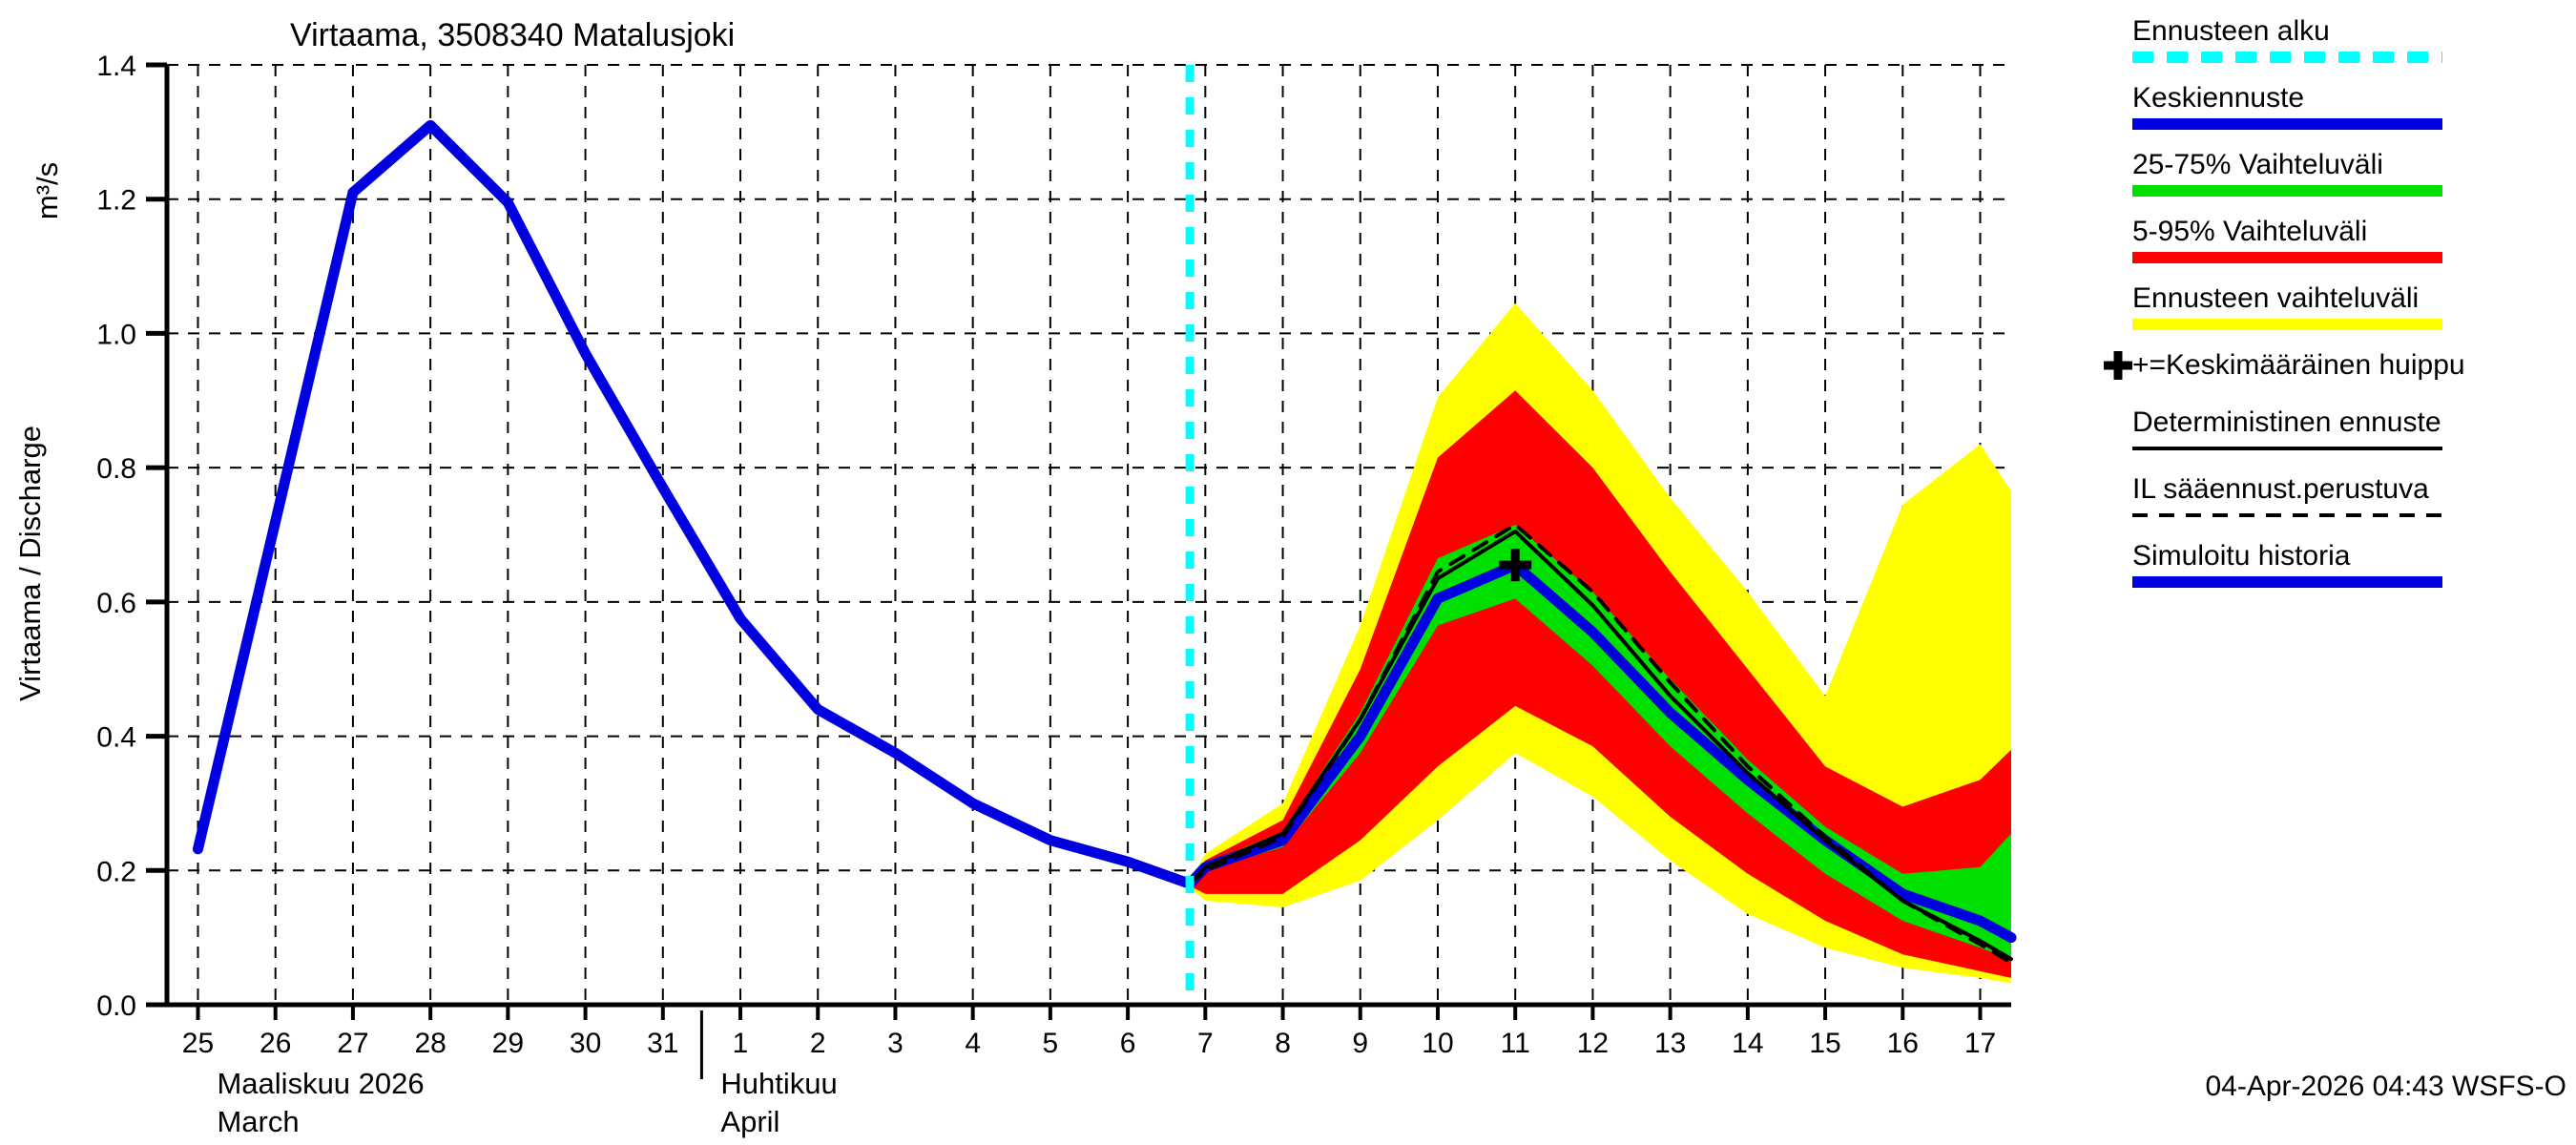 The height and width of the screenshot is (1145, 2576). I want to click on y-axis-tick-label: 1.2, so click(116, 201).